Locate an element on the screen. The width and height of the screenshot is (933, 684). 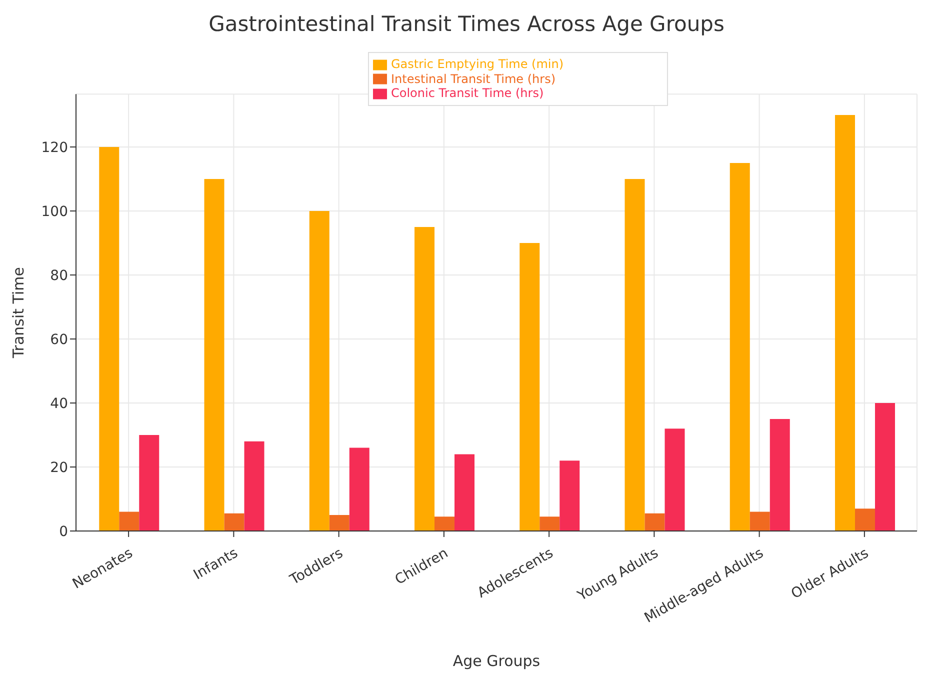
y-tick-label: 100 is located at coordinates (54, 212).